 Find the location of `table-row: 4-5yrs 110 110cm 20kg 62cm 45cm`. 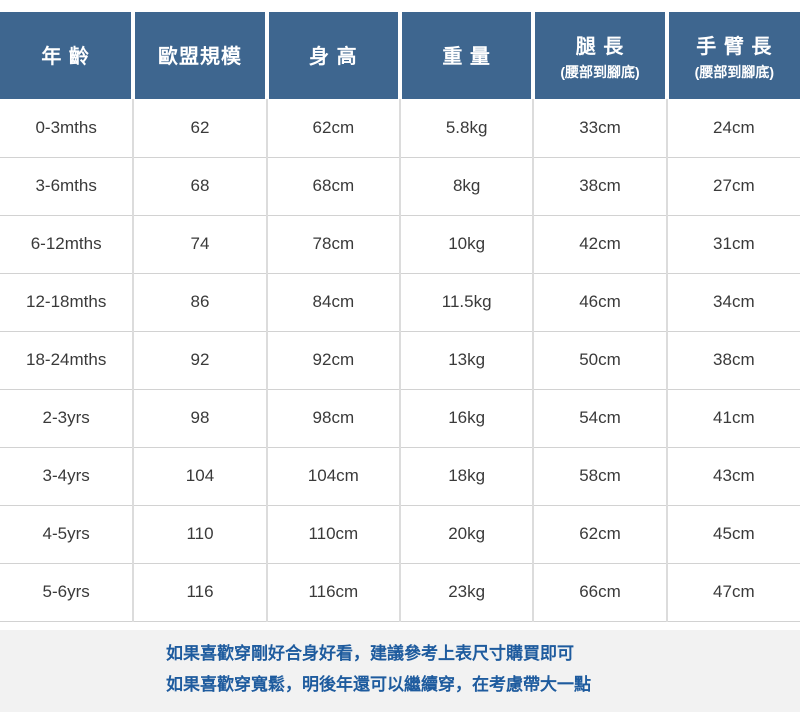

table-row: 4-5yrs 110 110cm 20kg 62cm 45cm is located at coordinates (400, 534).